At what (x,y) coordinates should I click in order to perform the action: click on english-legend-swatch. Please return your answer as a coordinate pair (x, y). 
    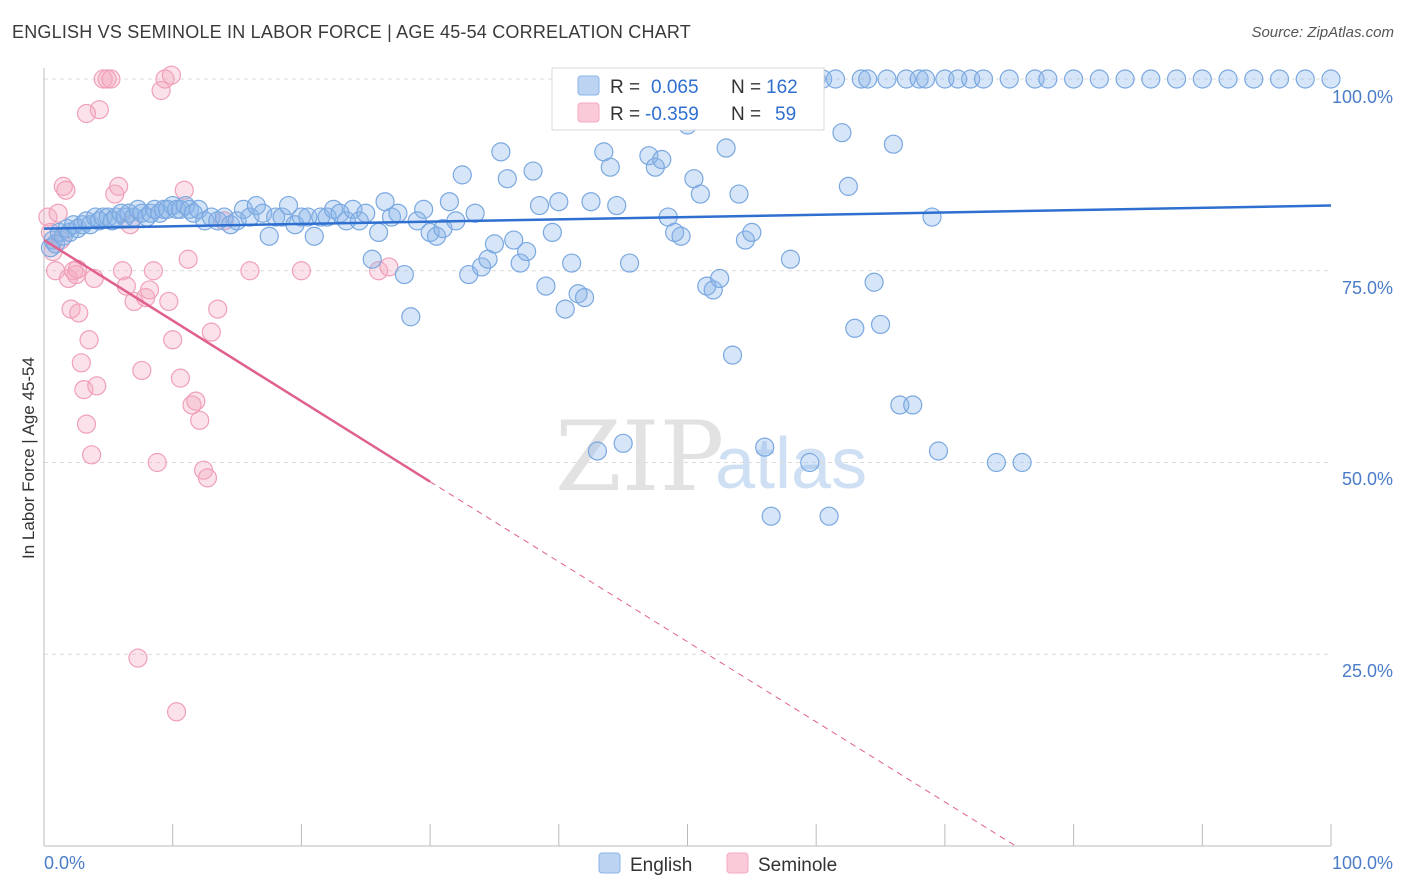
    Looking at the image, I should click on (609, 863).